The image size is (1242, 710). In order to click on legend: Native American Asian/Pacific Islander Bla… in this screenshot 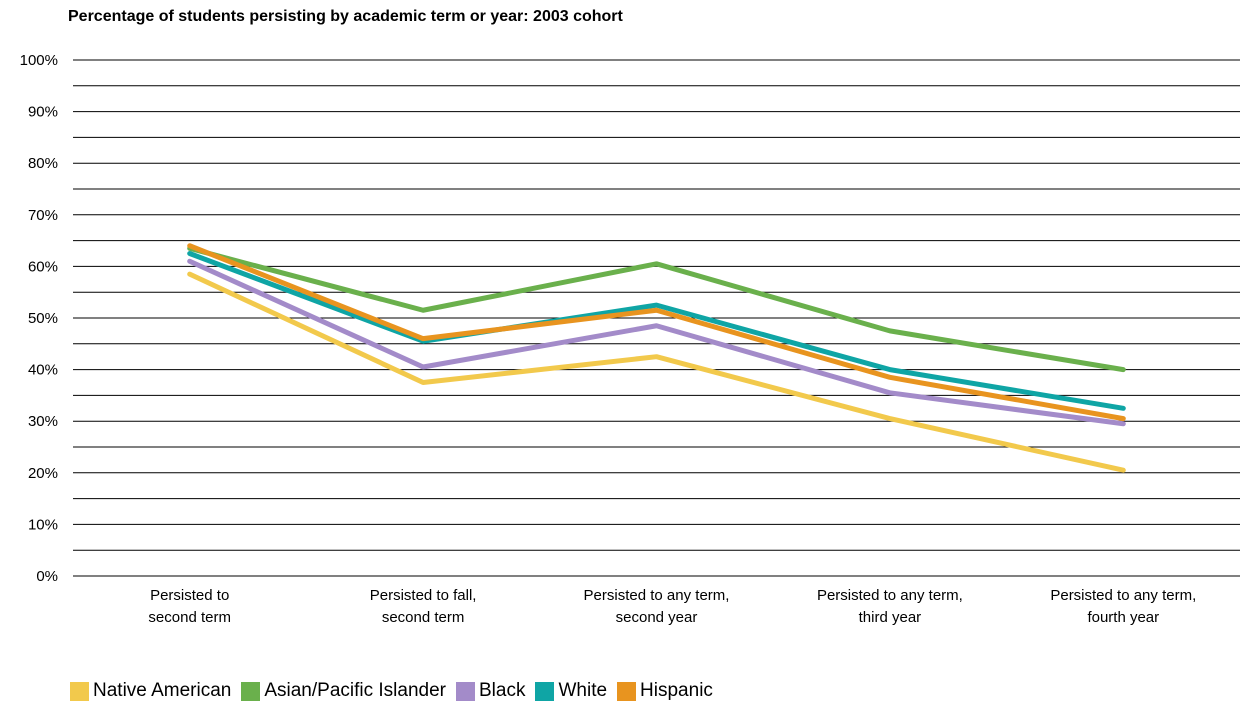, I will do `click(396, 691)`.